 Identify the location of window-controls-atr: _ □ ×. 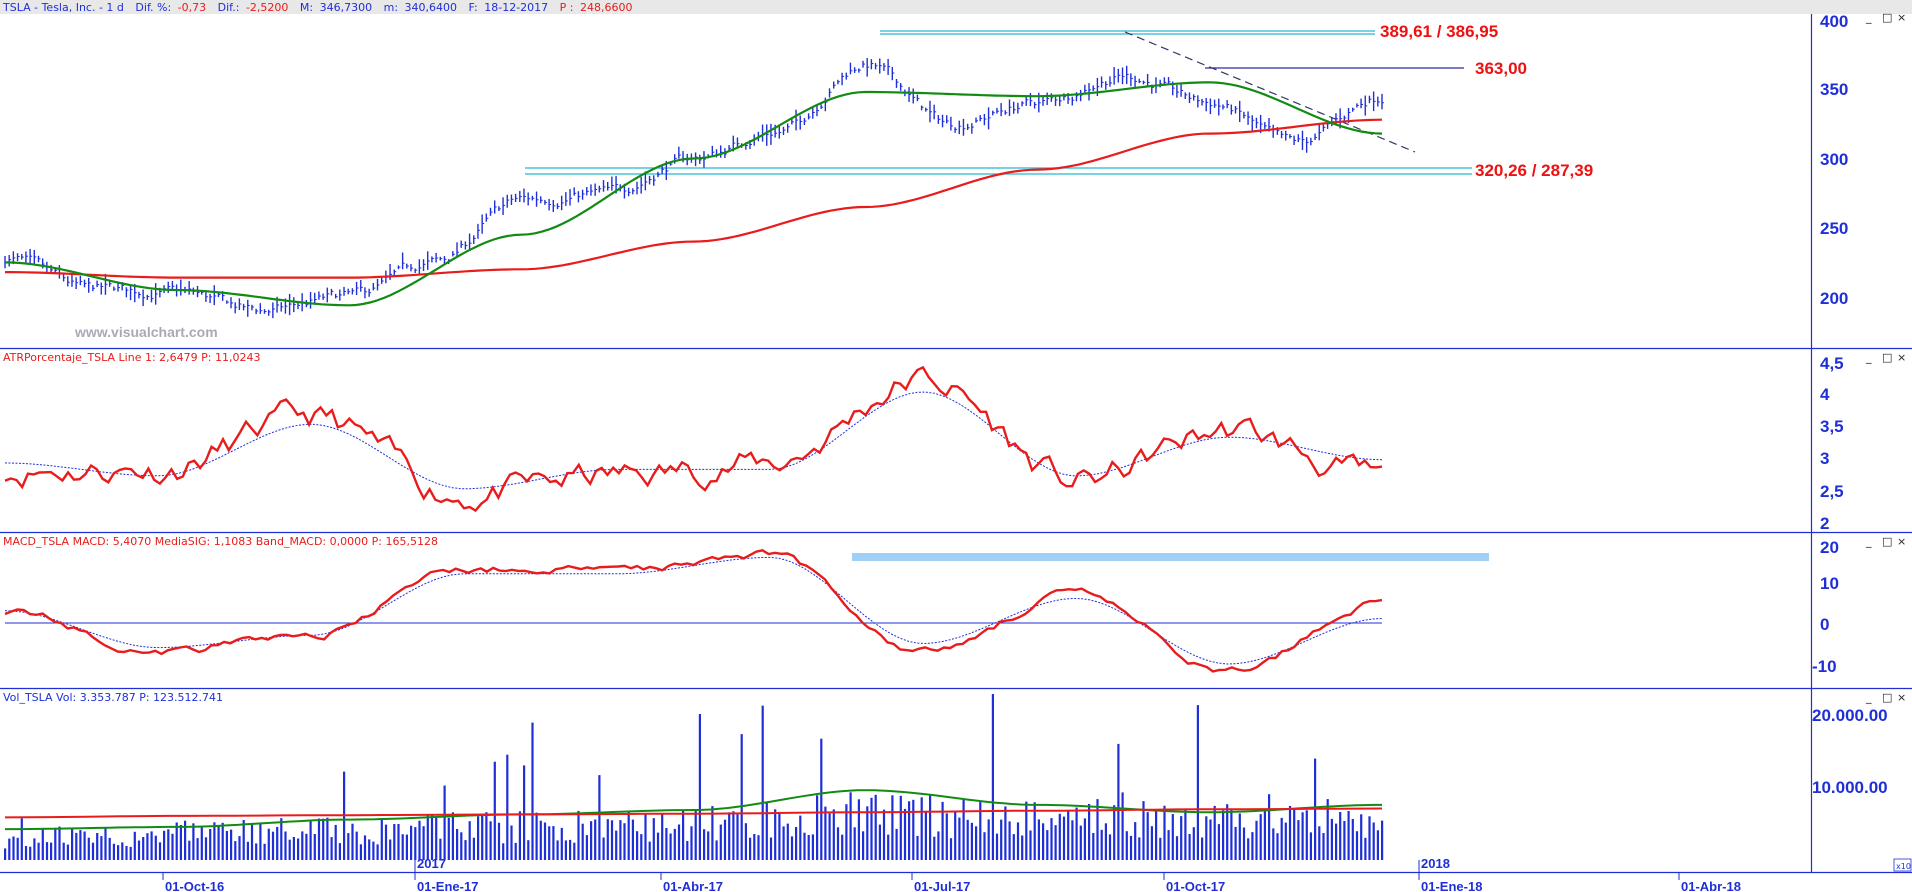
(1885, 357).